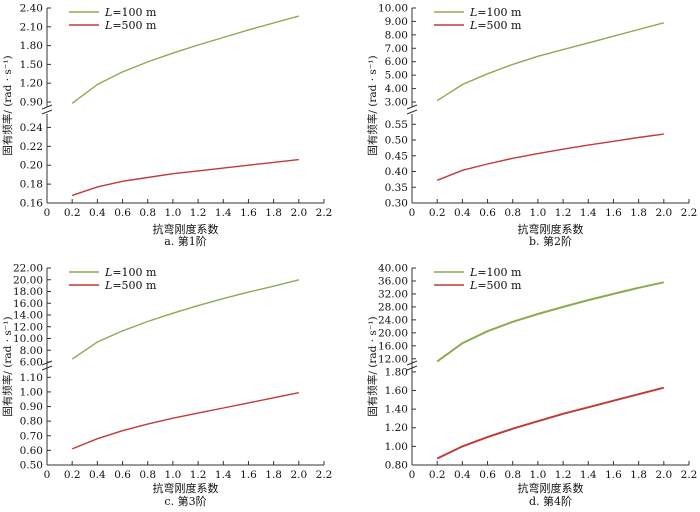 Image resolution: width=700 pixels, height=512 pixels. Describe the element at coordinates (185, 501) in the screenshot. I see `panel-caption: c. 第3阶` at that location.